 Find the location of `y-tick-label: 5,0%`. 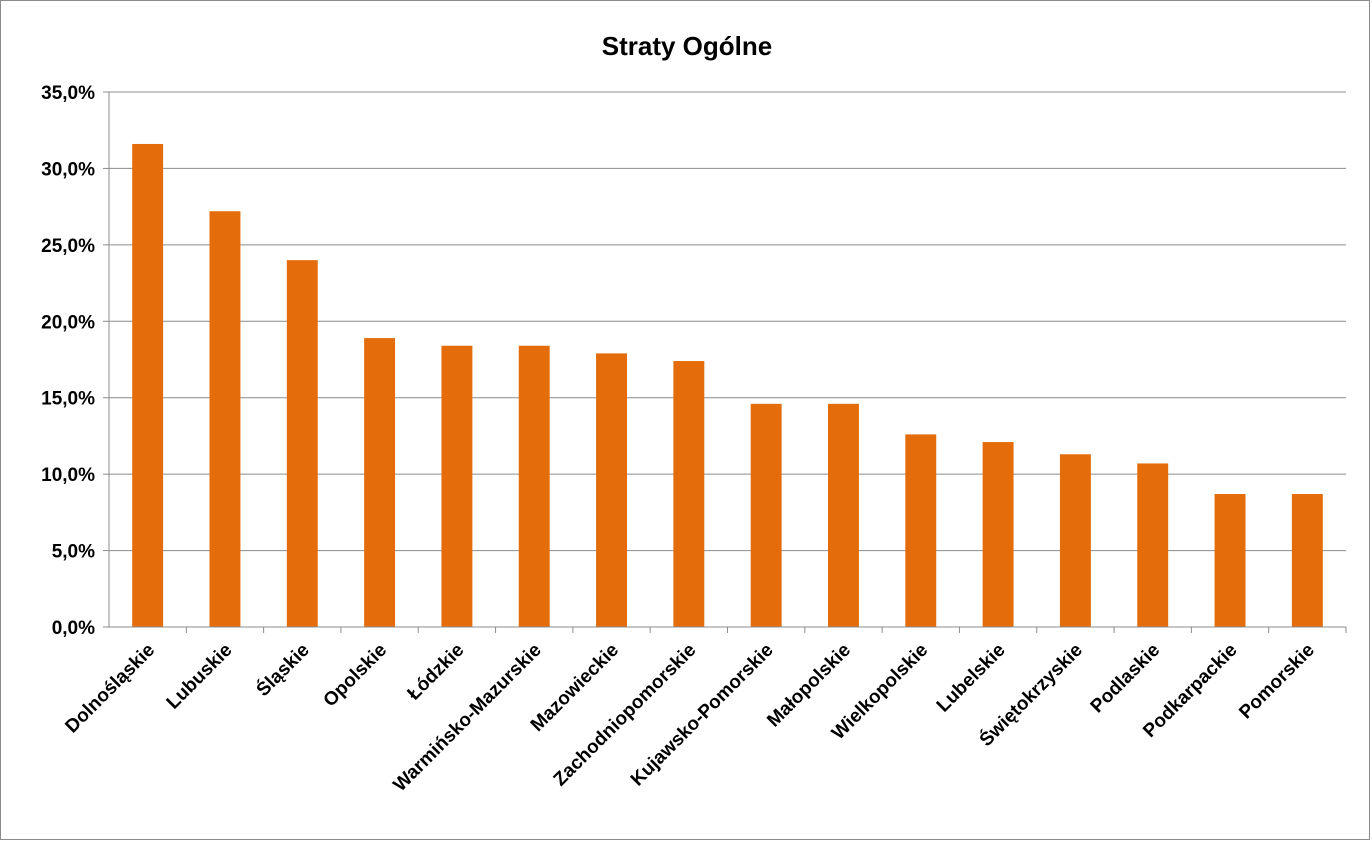

y-tick-label: 5,0% is located at coordinates (73, 552).